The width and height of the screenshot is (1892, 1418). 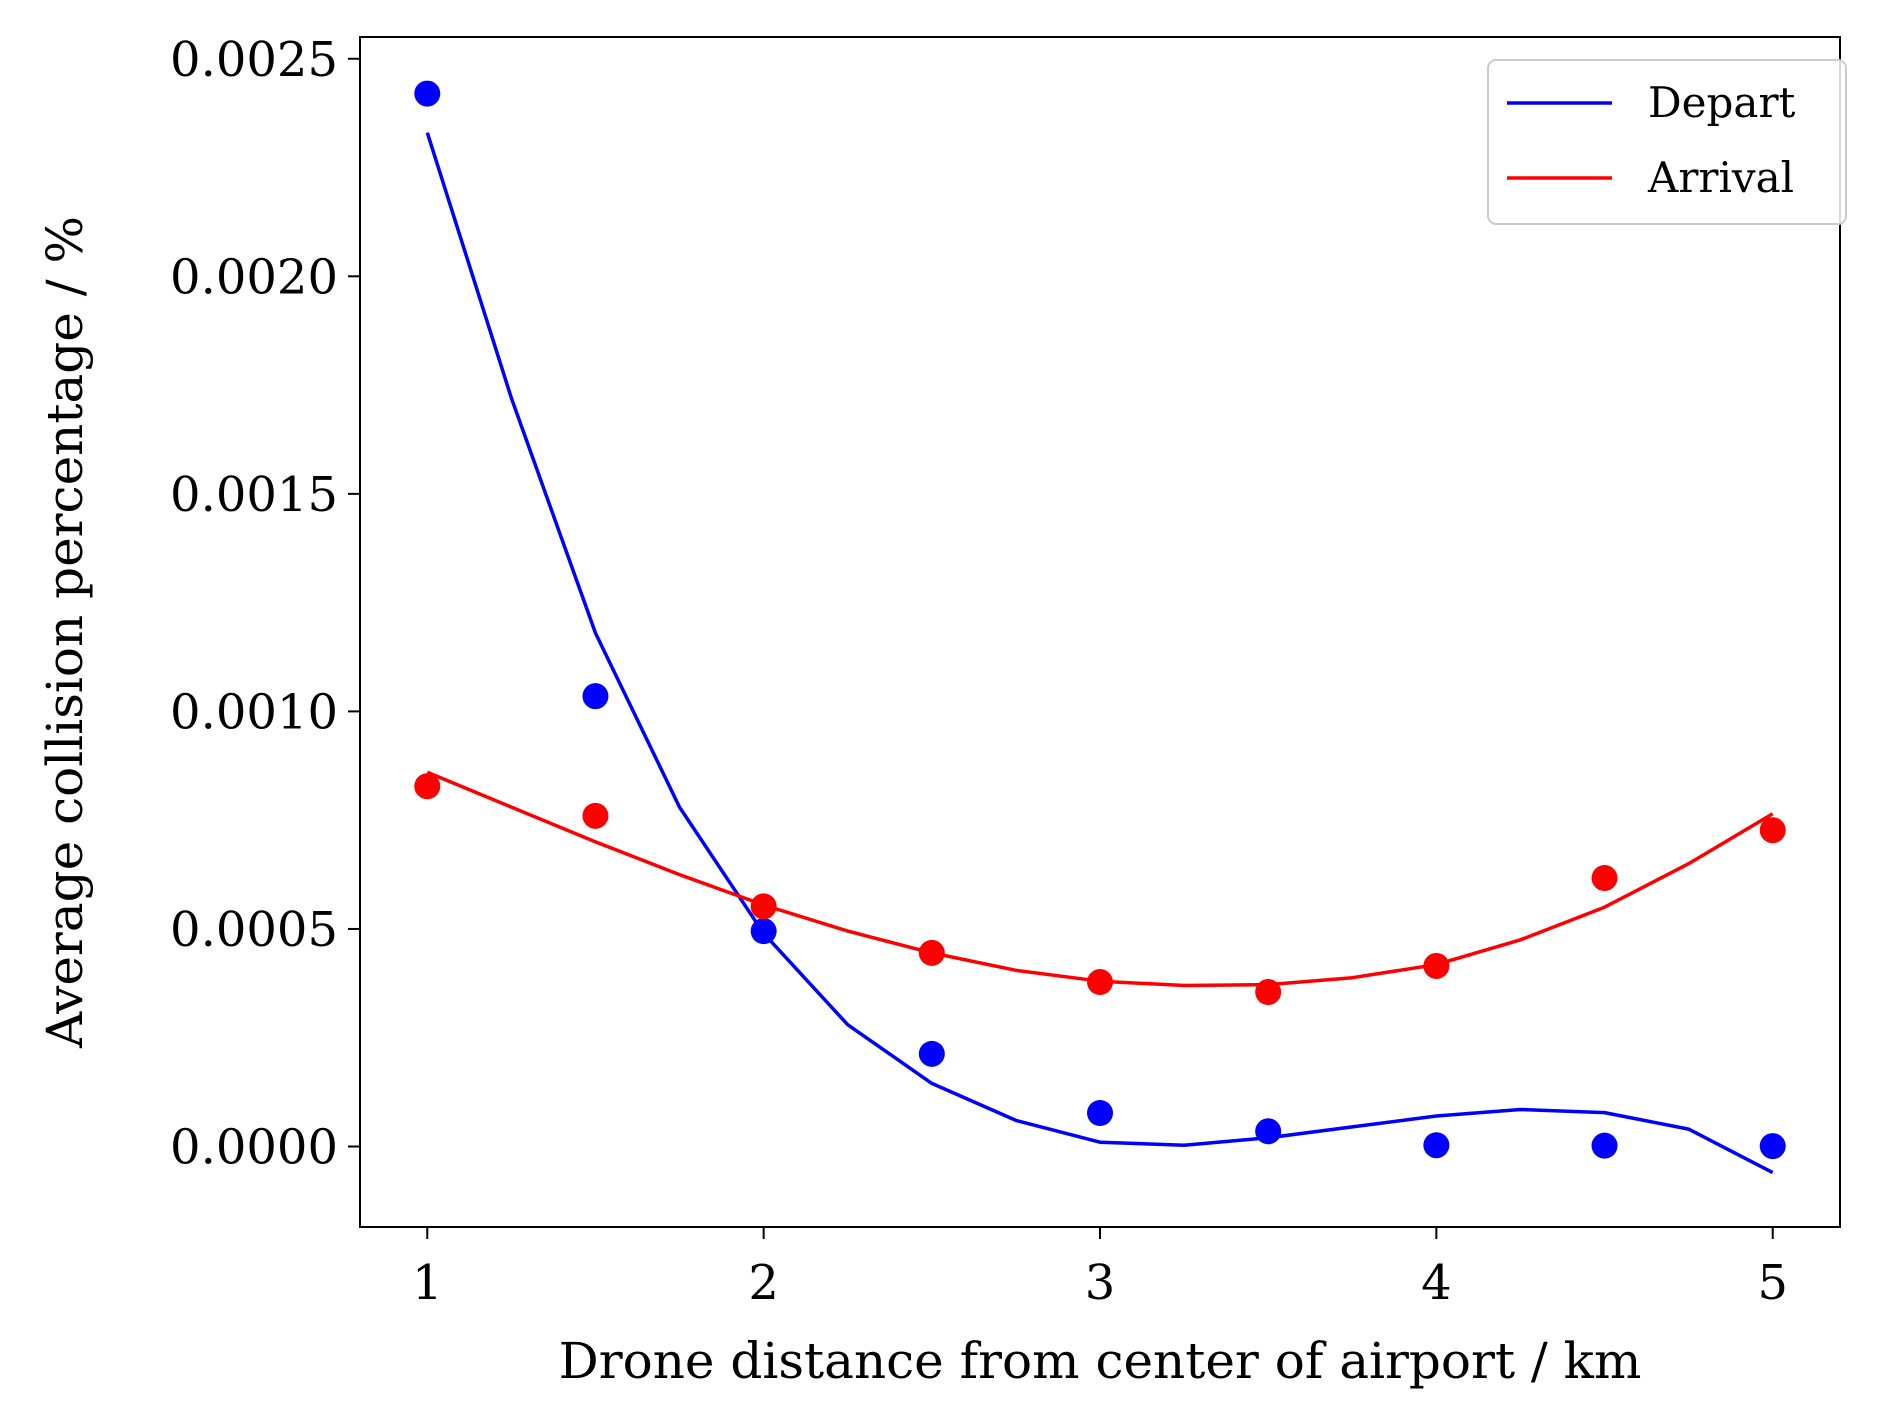 I want to click on legend-box, so click(x=1667, y=142).